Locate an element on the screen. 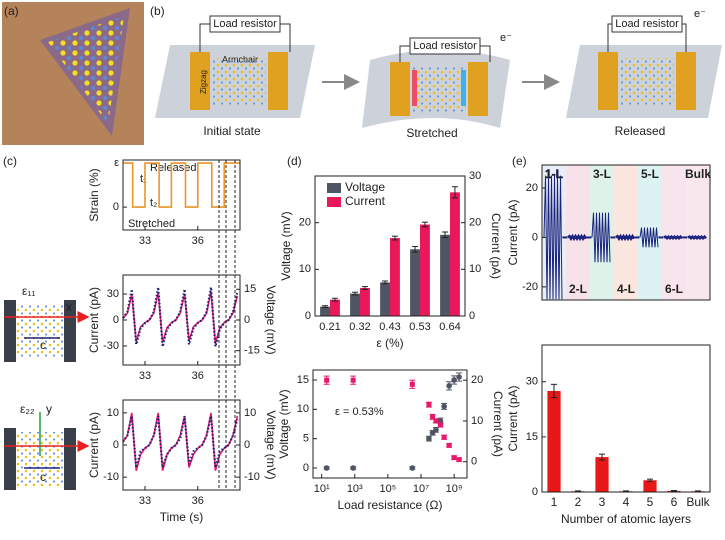 The height and width of the screenshot is (540, 725). x-tick-label: 10⁷ is located at coordinates (421, 489).